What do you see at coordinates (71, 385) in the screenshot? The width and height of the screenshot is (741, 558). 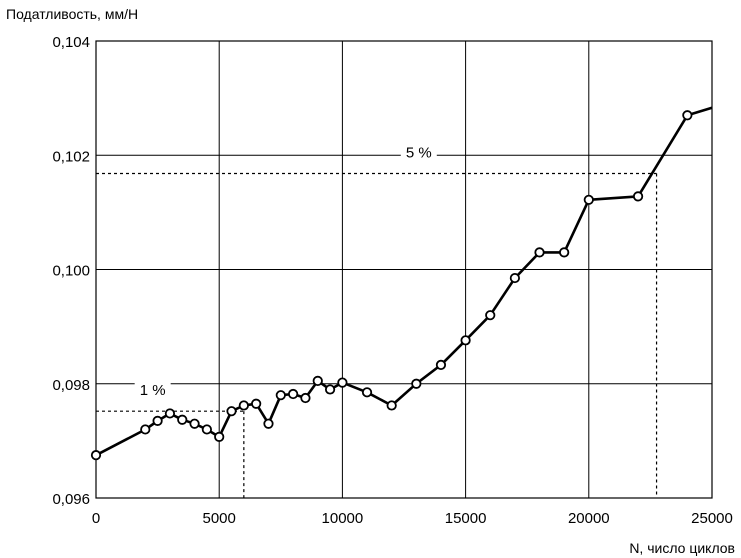 I see `y-tick-label: 0,098` at bounding box center [71, 385].